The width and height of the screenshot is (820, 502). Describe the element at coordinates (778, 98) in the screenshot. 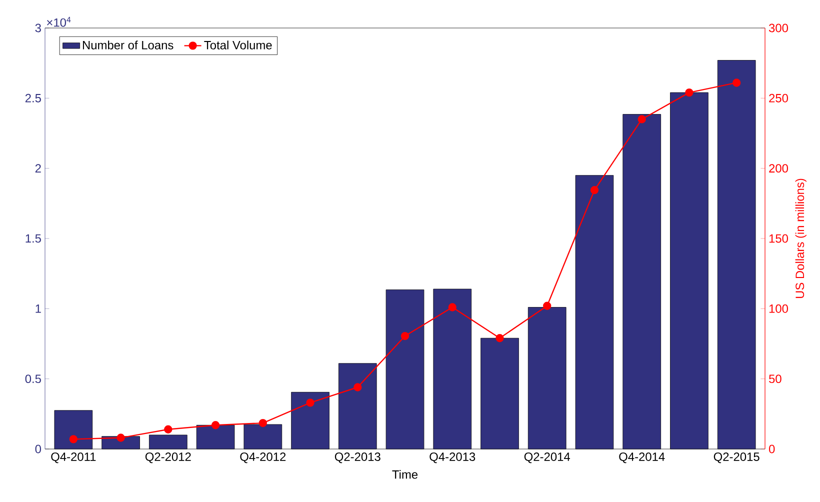

I see `y2-tick-label: 250` at that location.